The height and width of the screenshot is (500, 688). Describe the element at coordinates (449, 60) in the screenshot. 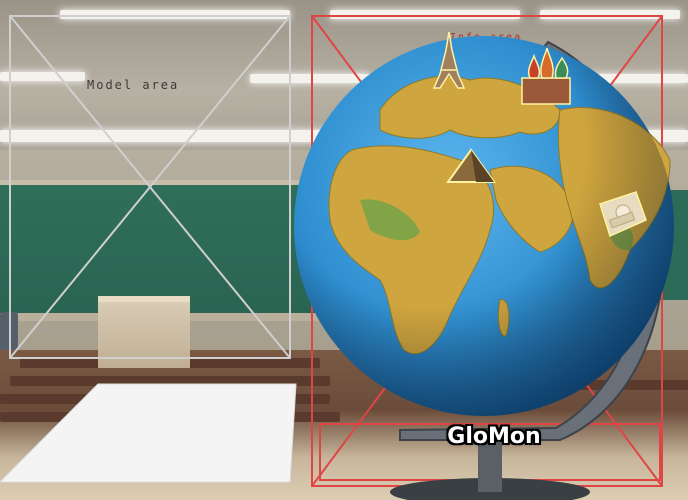

I see `eiffel-tower-icon` at that location.